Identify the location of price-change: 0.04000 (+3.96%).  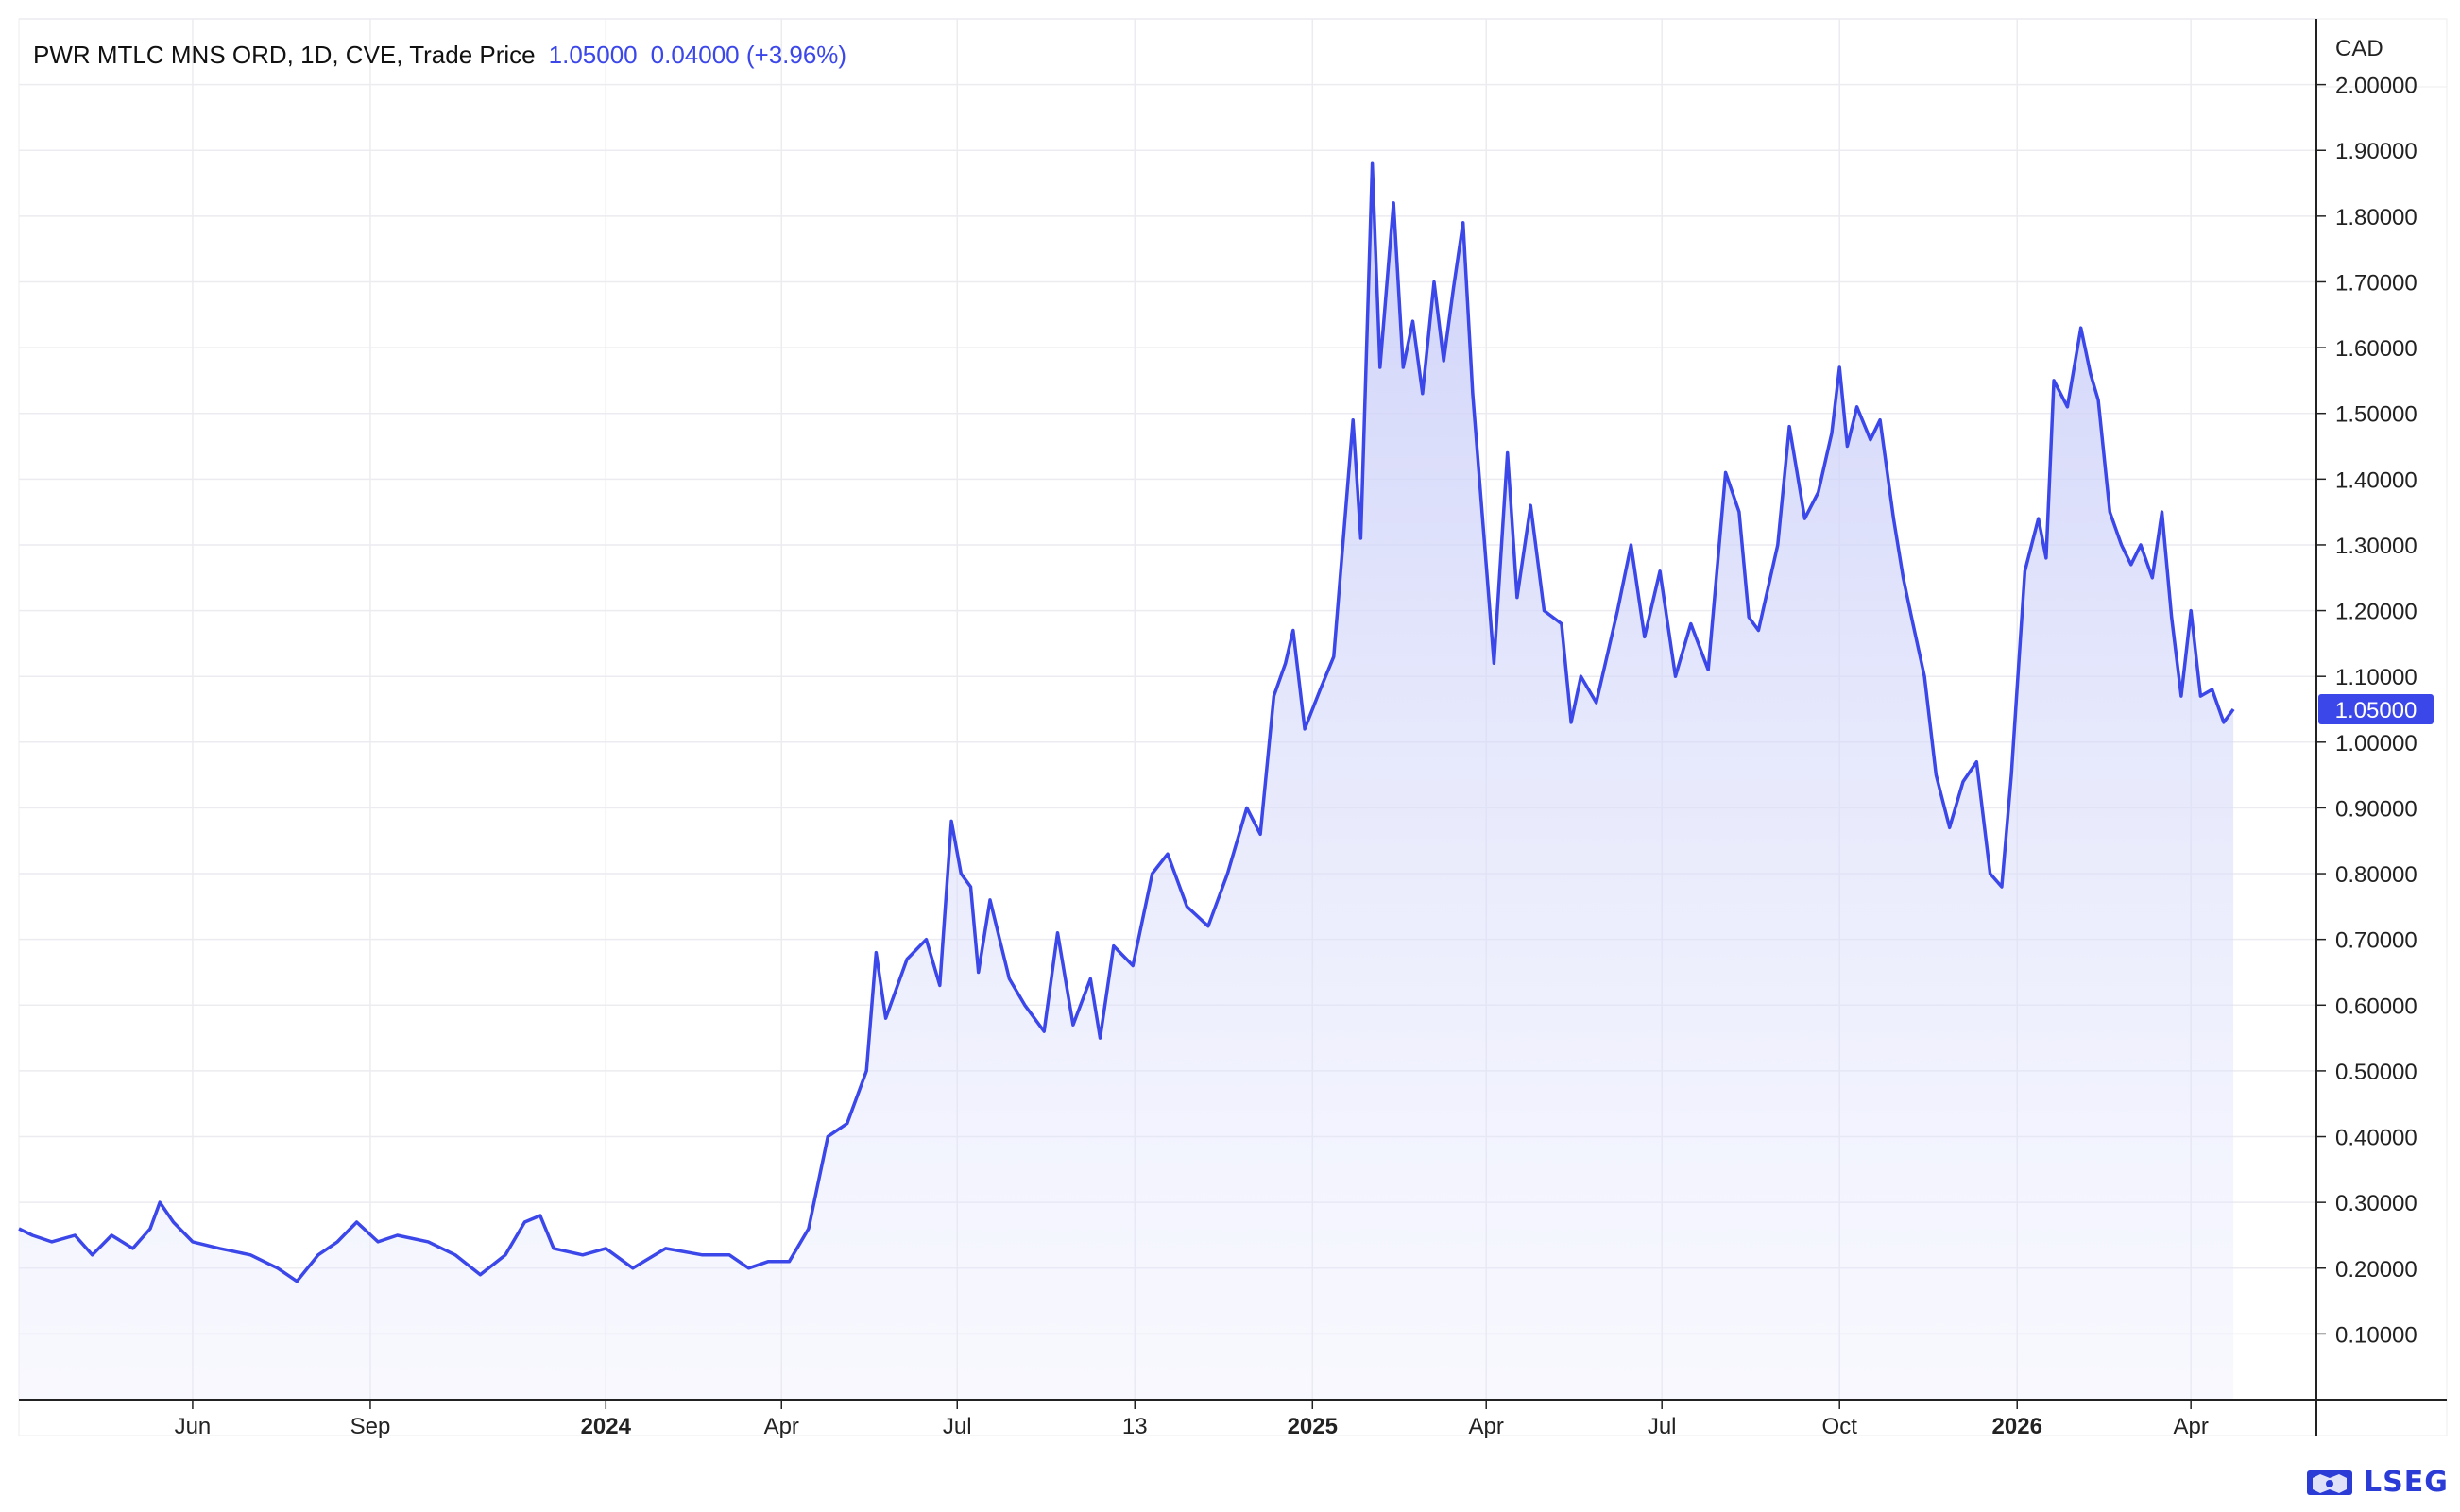
(749, 55).